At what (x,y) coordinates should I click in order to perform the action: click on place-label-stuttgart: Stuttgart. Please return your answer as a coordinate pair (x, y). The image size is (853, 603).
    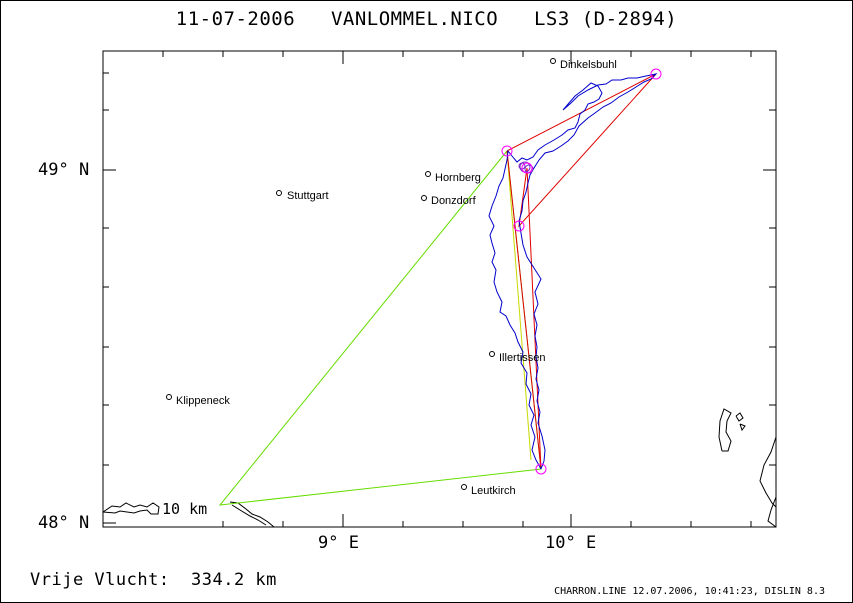
    Looking at the image, I should click on (308, 196).